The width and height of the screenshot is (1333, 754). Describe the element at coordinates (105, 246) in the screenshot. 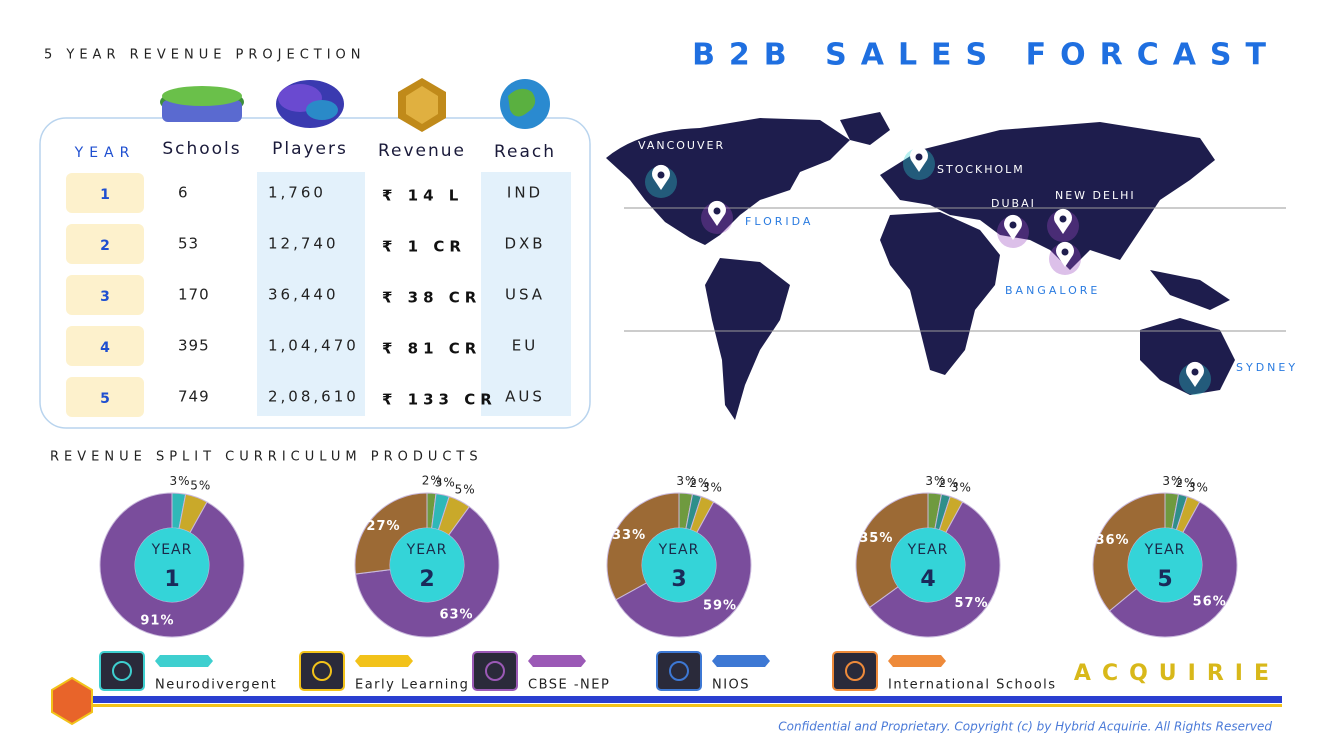

I see `year-value: 2` at that location.